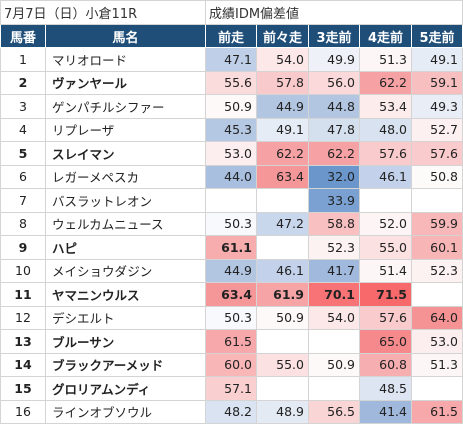  What do you see at coordinates (23, 388) in the screenshot?
I see `horse-number-cell: 15` at bounding box center [23, 388].